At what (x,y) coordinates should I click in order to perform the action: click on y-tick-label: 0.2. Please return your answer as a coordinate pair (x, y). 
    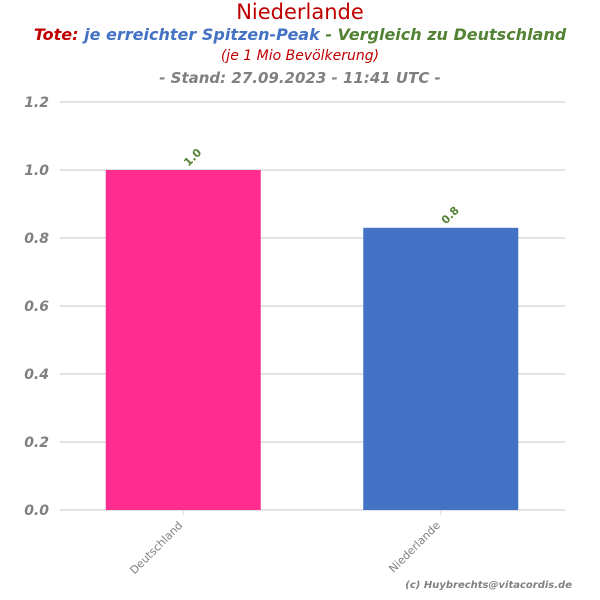
    Looking at the image, I should click on (36, 443).